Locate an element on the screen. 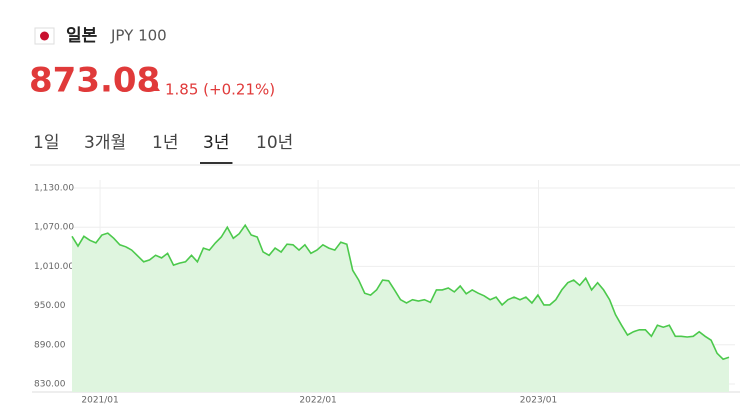  up-arrow is located at coordinates (156, 88).